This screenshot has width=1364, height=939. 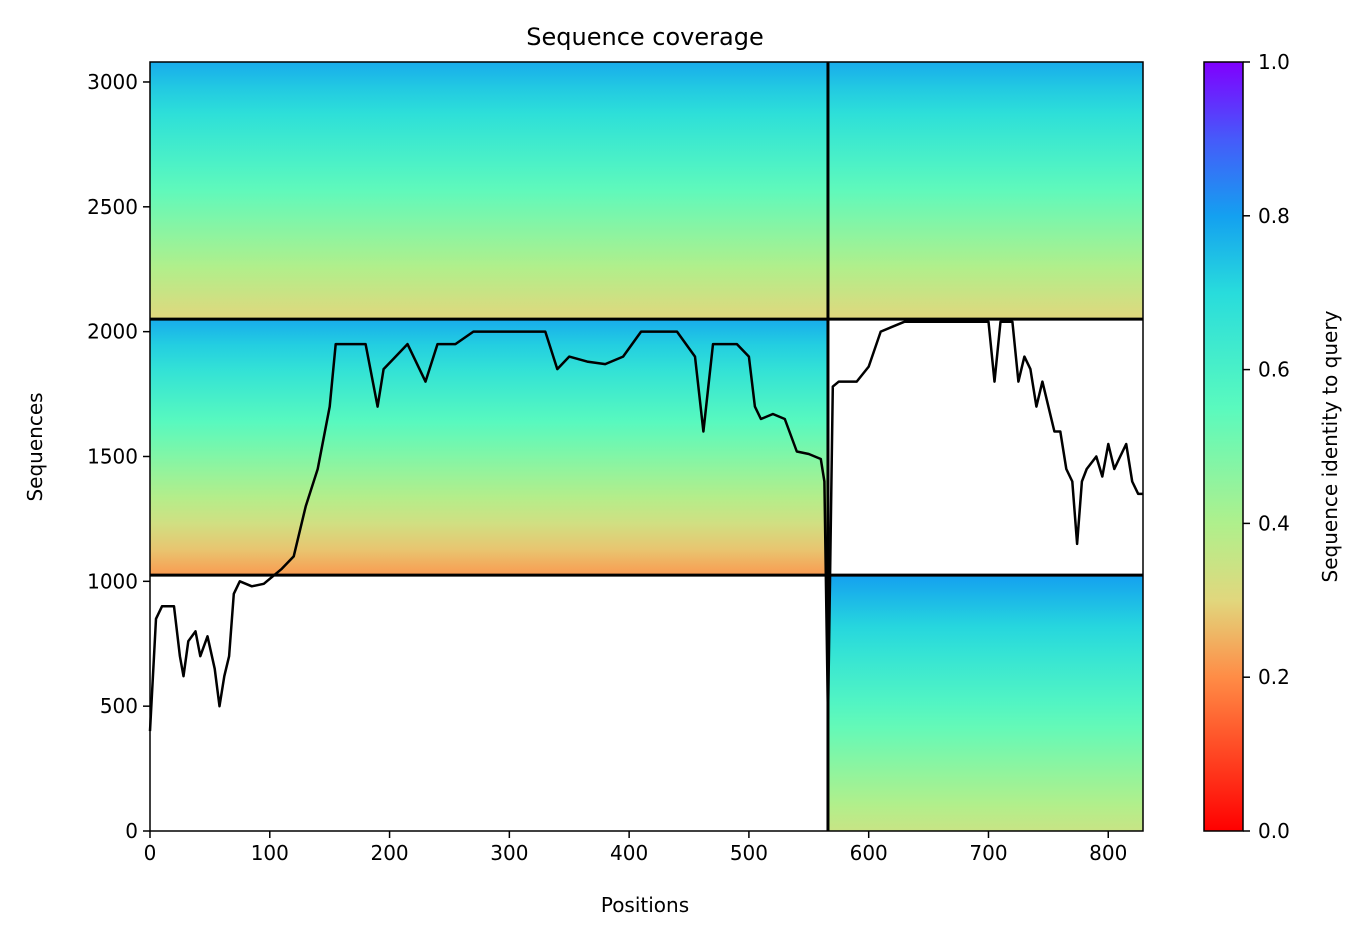 What do you see at coordinates (1274, 677) in the screenshot?
I see `colorbar-tick-label: 0.2` at bounding box center [1274, 677].